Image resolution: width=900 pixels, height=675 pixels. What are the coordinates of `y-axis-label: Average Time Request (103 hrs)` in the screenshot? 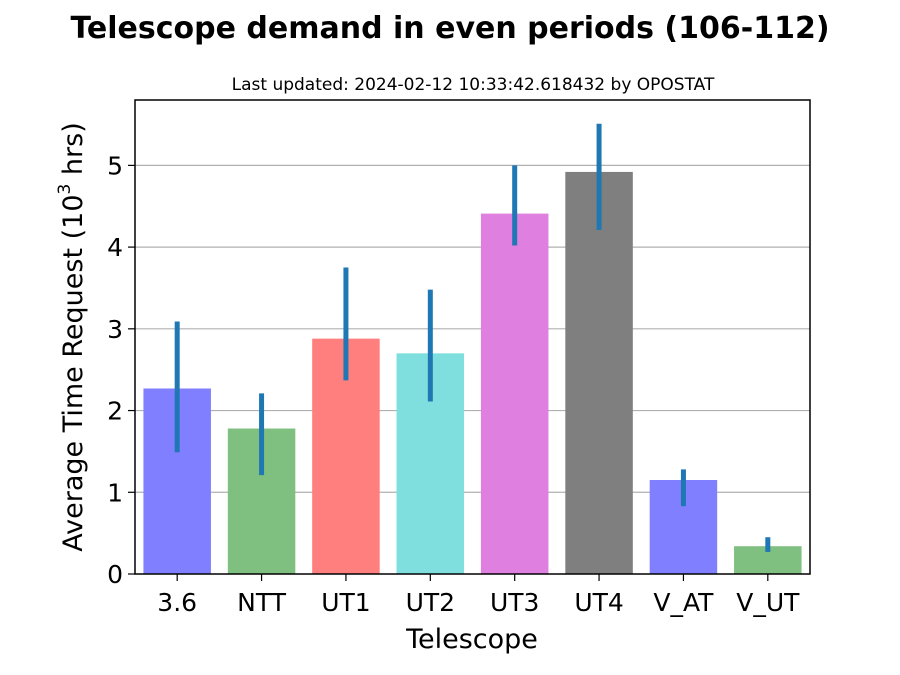 It's located at (72, 337).